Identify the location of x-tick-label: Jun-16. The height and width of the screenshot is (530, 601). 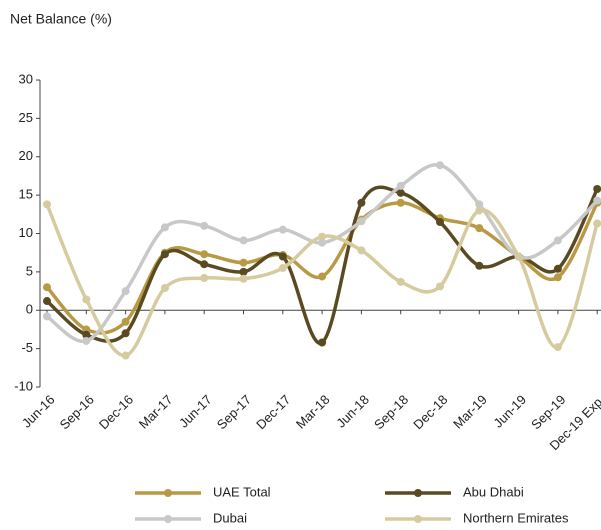
(38, 411).